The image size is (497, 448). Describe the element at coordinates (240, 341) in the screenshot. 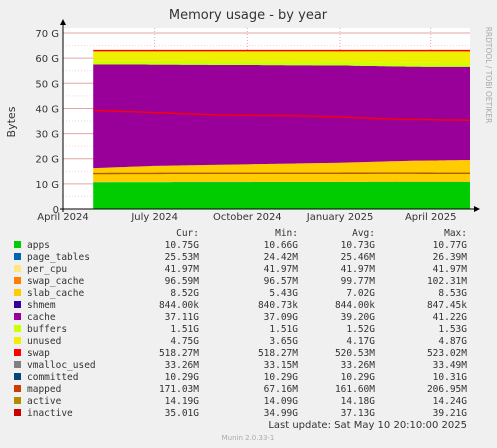

I see `legend-row: unused 4.75G 3.65G 4.17G 4.87G` at that location.